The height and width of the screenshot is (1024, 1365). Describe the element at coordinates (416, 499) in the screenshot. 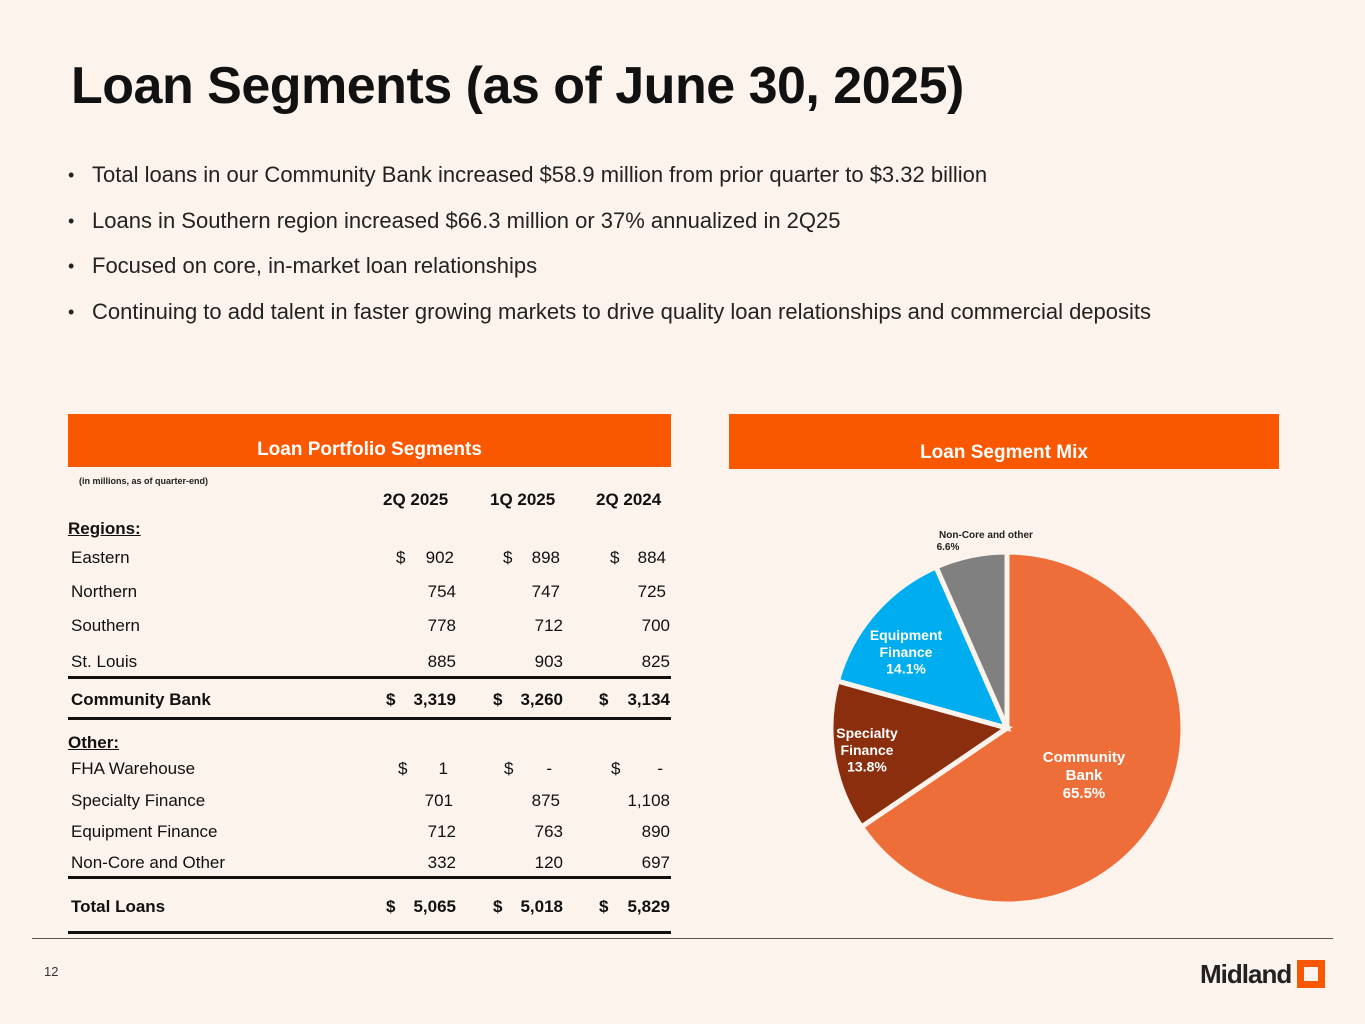

I see `column-header-2q2025: 2Q 2025` at that location.